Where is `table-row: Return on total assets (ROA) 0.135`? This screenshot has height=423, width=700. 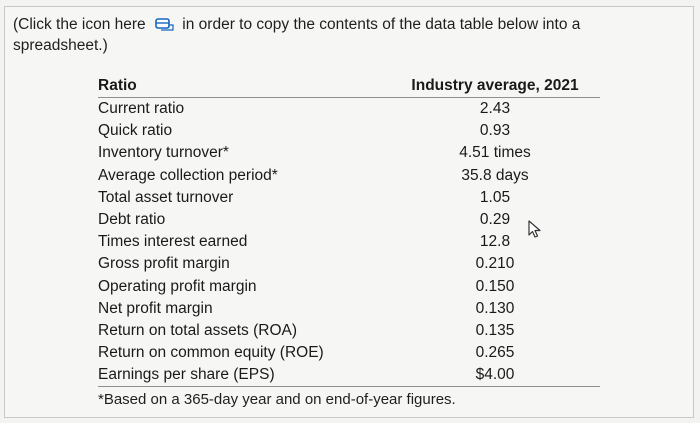
table-row: Return on total assets (ROA) 0.135 is located at coordinates (349, 331).